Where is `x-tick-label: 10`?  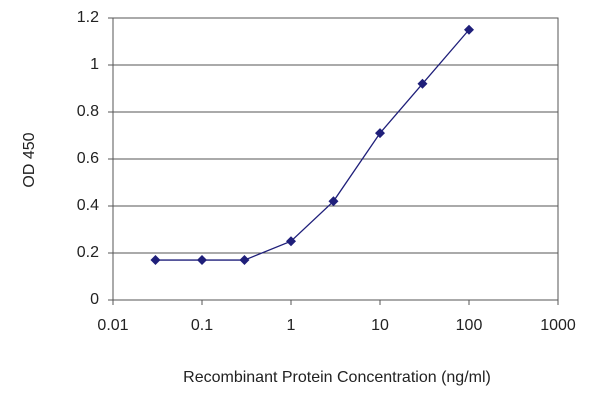
x-tick-label: 10 is located at coordinates (380, 325).